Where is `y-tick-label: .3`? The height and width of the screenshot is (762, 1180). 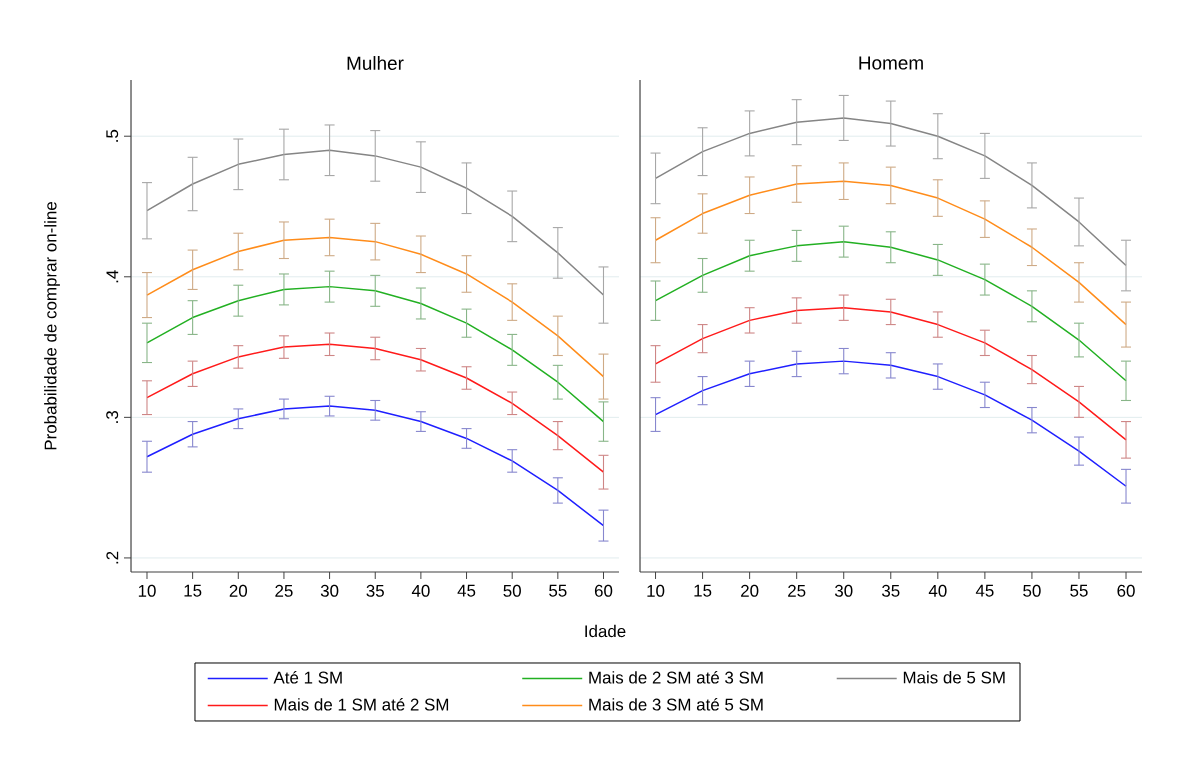
y-tick-label: .3 is located at coordinates (112, 417).